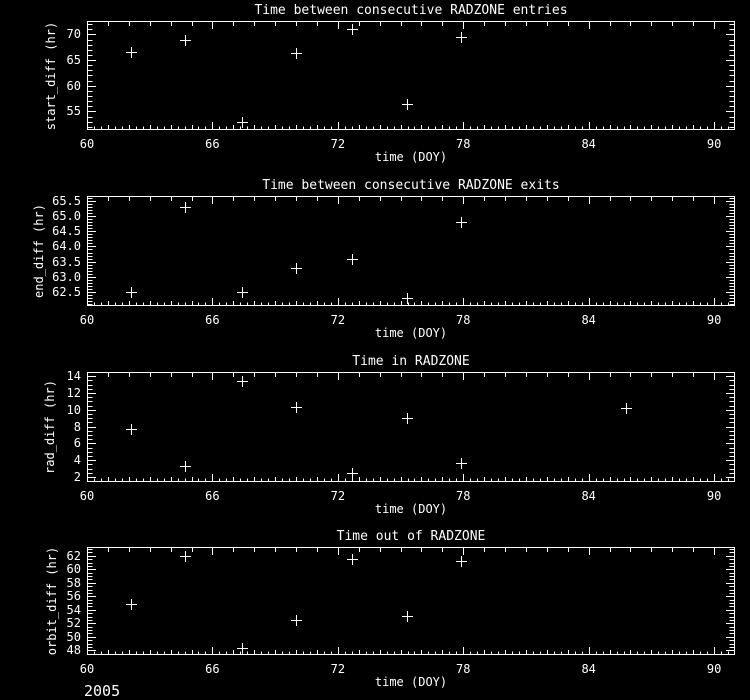 Image resolution: width=750 pixels, height=700 pixels. Describe the element at coordinates (73, 555) in the screenshot. I see `y-tick-label: 62` at that location.